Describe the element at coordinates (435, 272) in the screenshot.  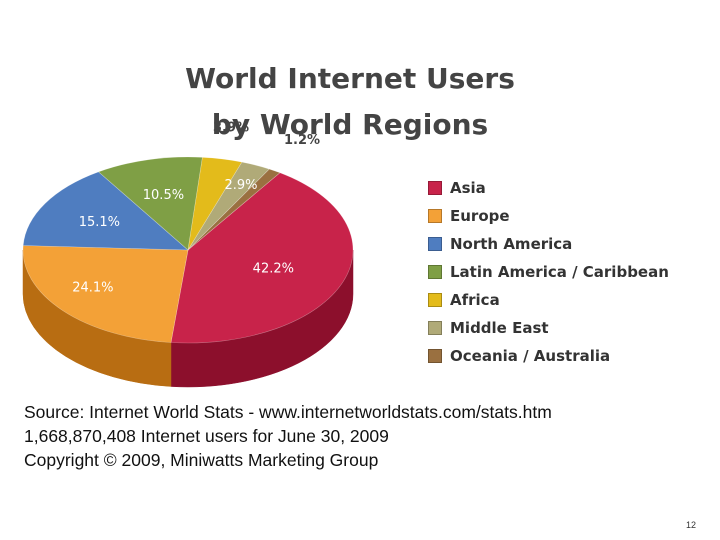
I see `legend-swatch-latin-america` at that location.